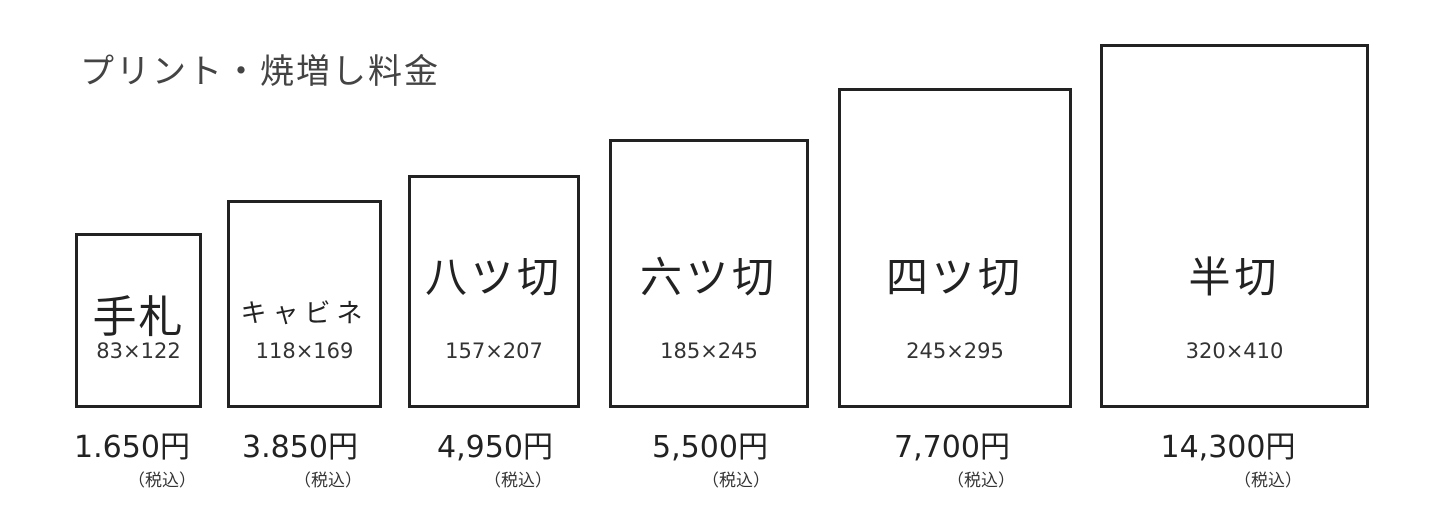 This screenshot has height=524, width=1440. I want to click on print-size-box: キャビネ 118×169, so click(304, 304).